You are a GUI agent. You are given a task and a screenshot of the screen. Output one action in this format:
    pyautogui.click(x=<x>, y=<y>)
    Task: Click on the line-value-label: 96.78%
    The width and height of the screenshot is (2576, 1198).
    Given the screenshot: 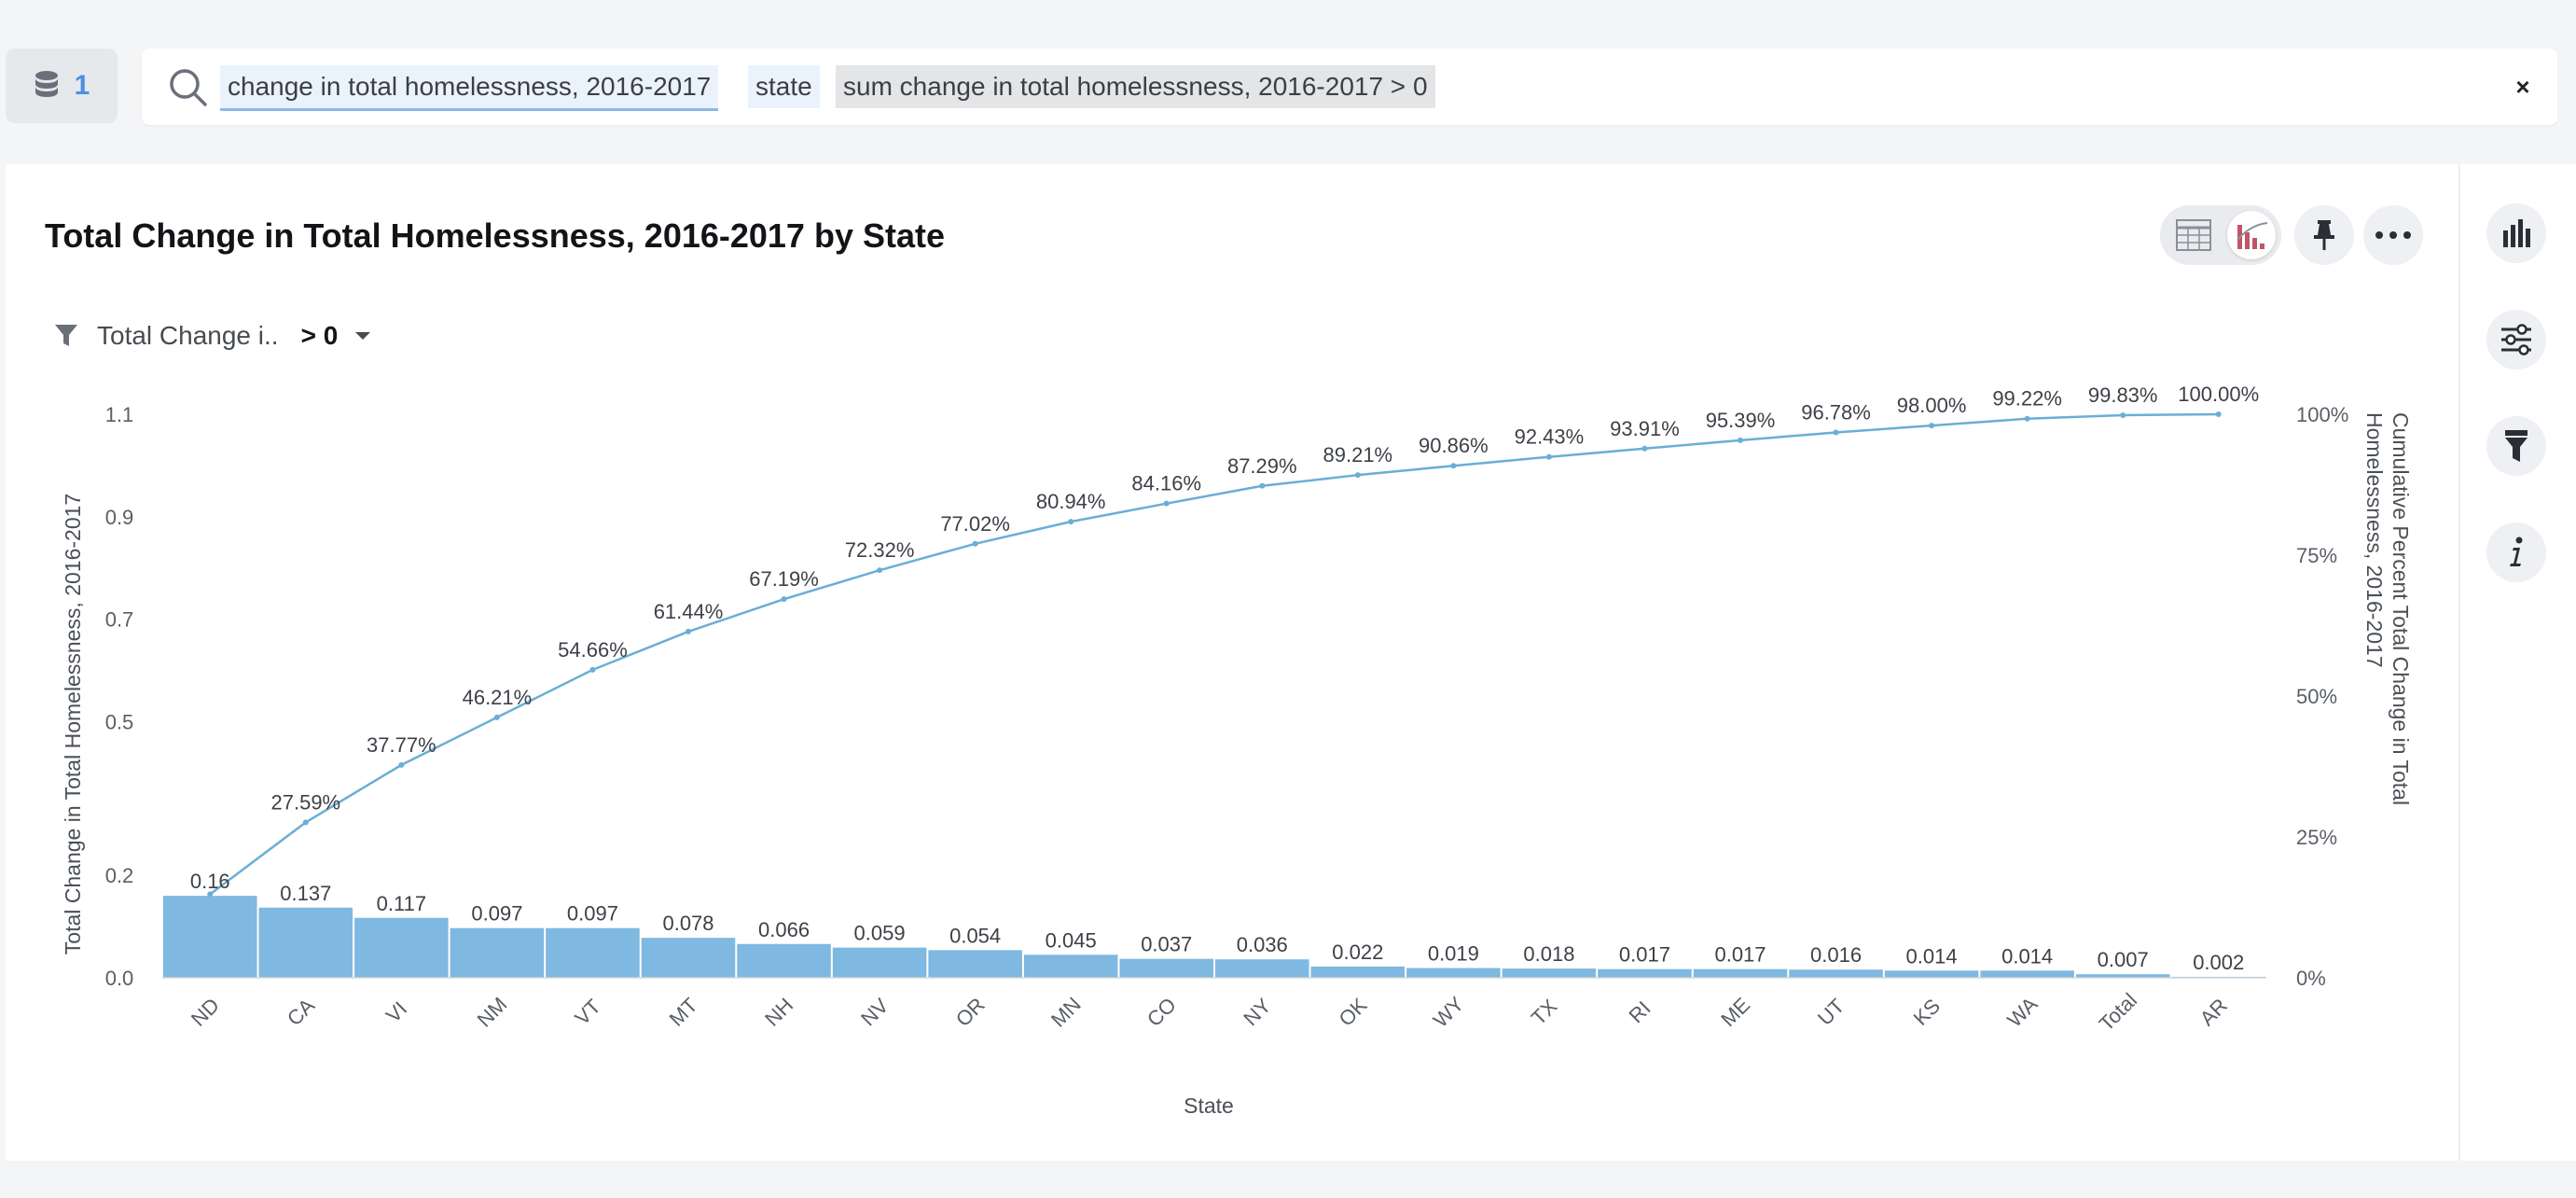 What is the action you would take?
    pyautogui.click(x=1836, y=412)
    